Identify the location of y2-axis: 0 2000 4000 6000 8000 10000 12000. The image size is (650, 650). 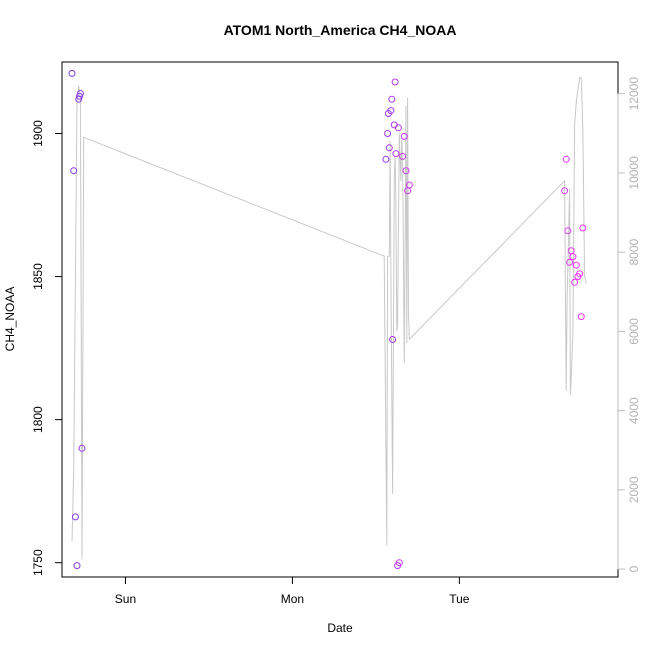
(629, 324).